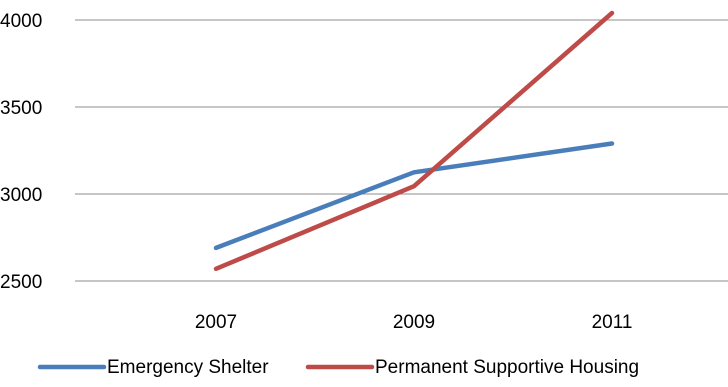 Image resolution: width=728 pixels, height=387 pixels. I want to click on legend-label: Permanent Supportive Housing, so click(507, 367).